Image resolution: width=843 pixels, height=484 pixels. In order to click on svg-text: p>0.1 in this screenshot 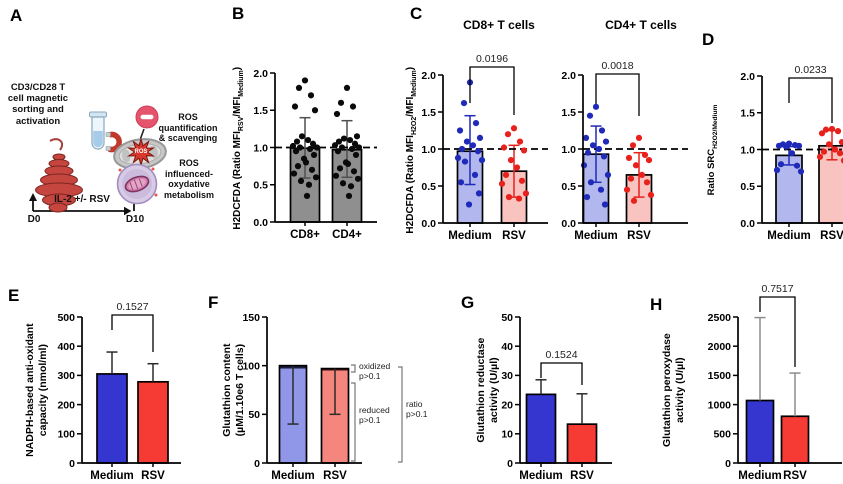, I will do `click(370, 420)`.